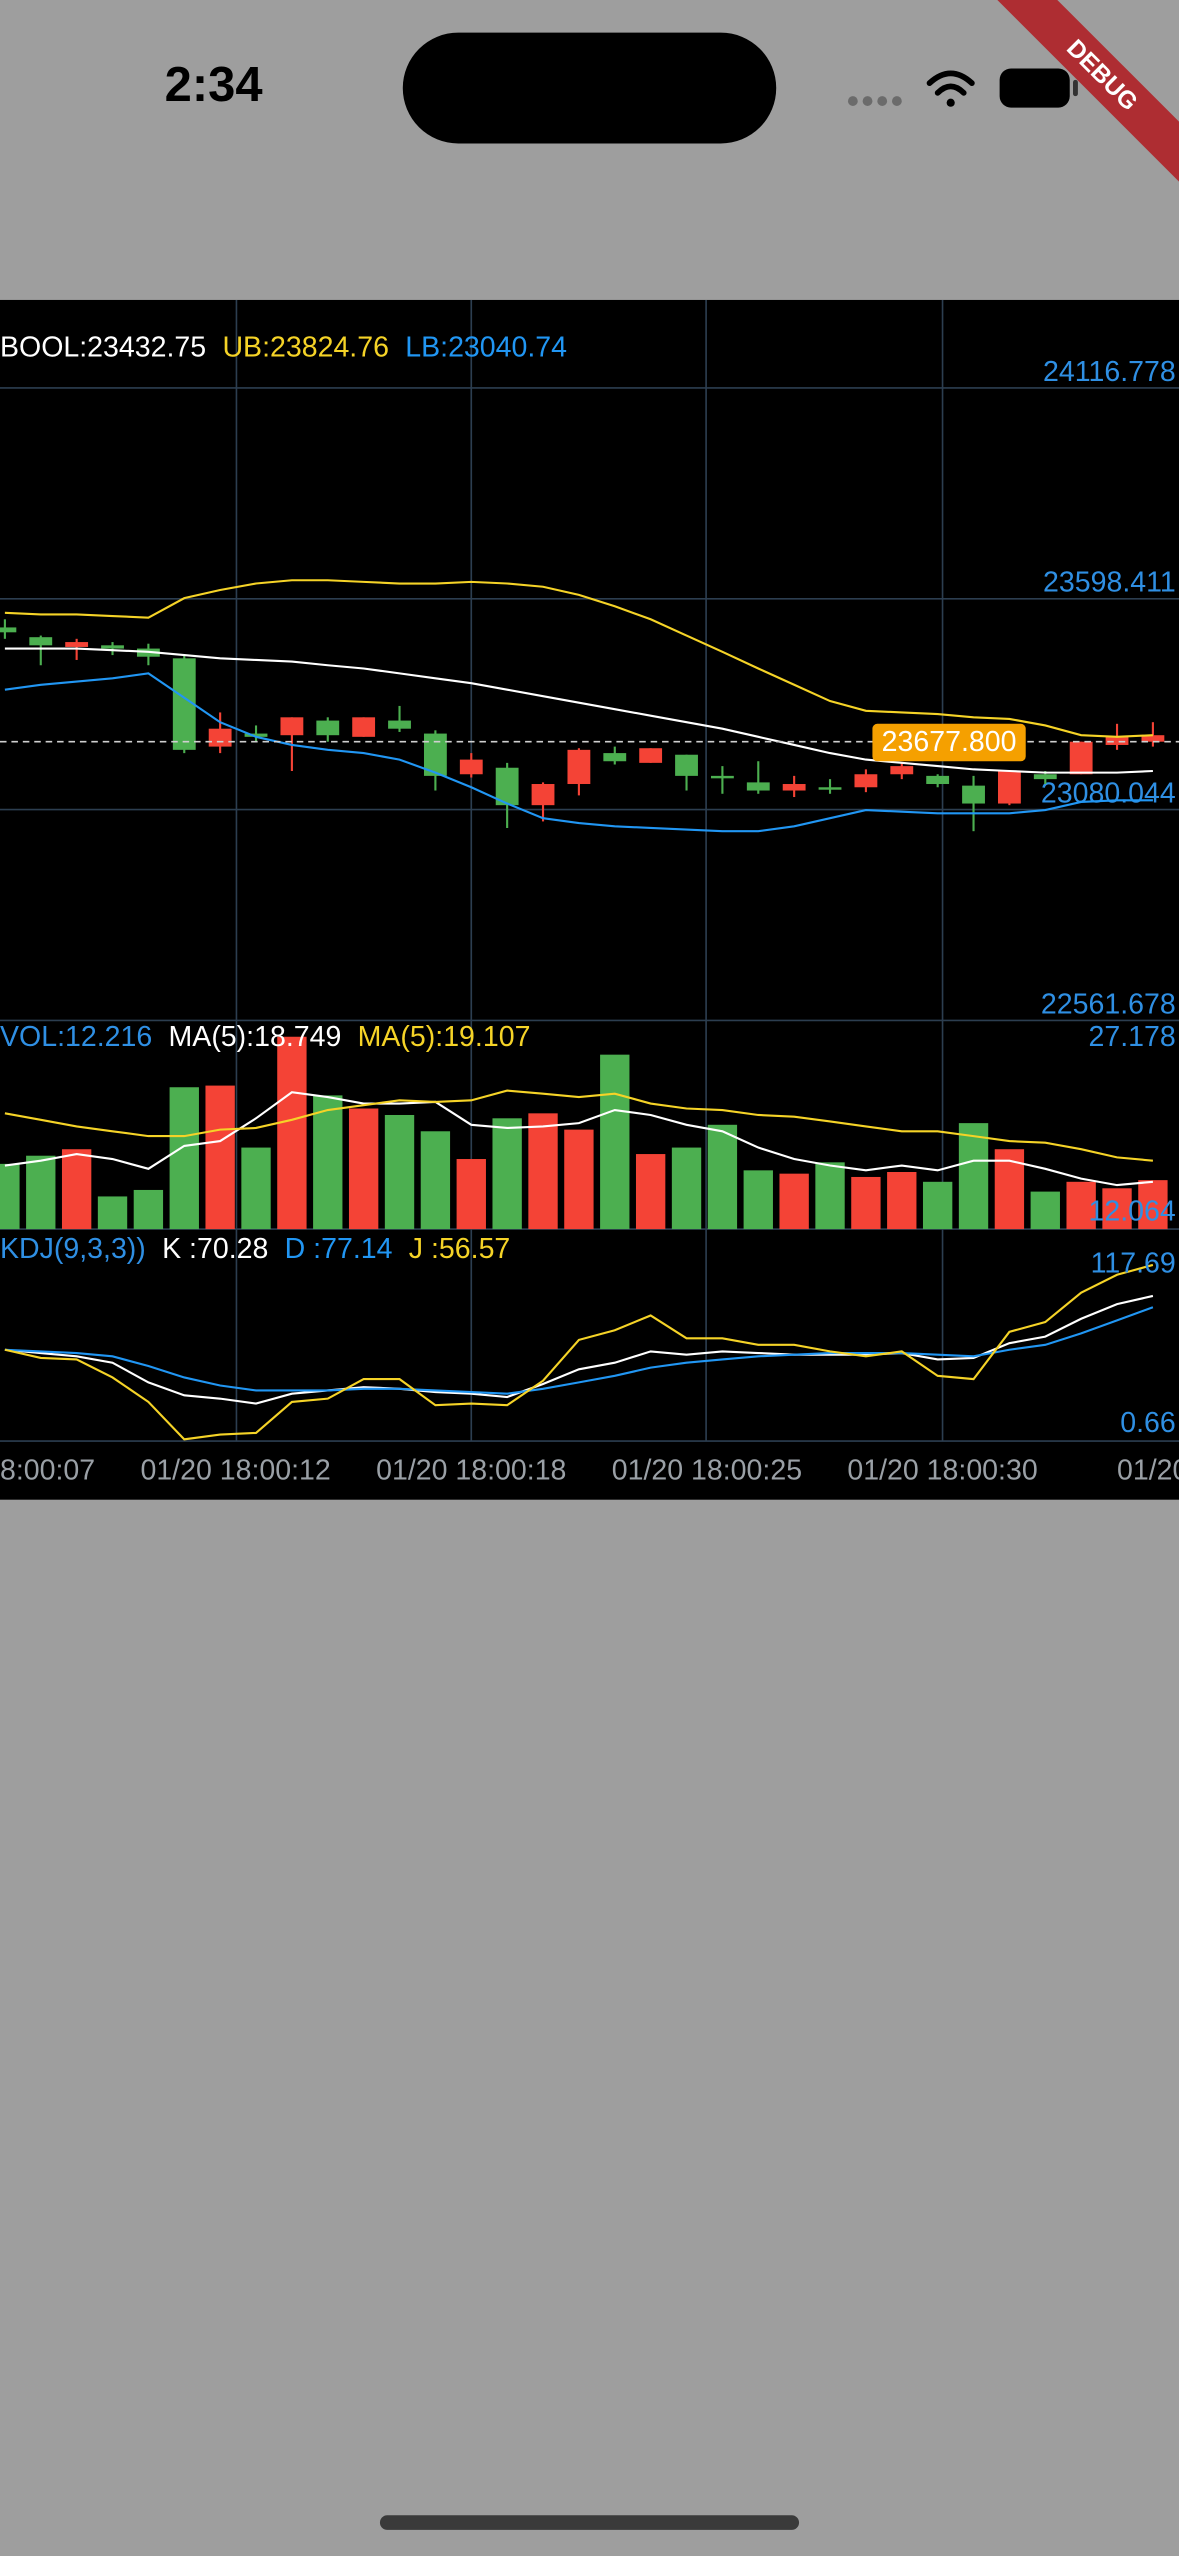  I want to click on y-tick-label: 24116.778, so click(1109, 372).